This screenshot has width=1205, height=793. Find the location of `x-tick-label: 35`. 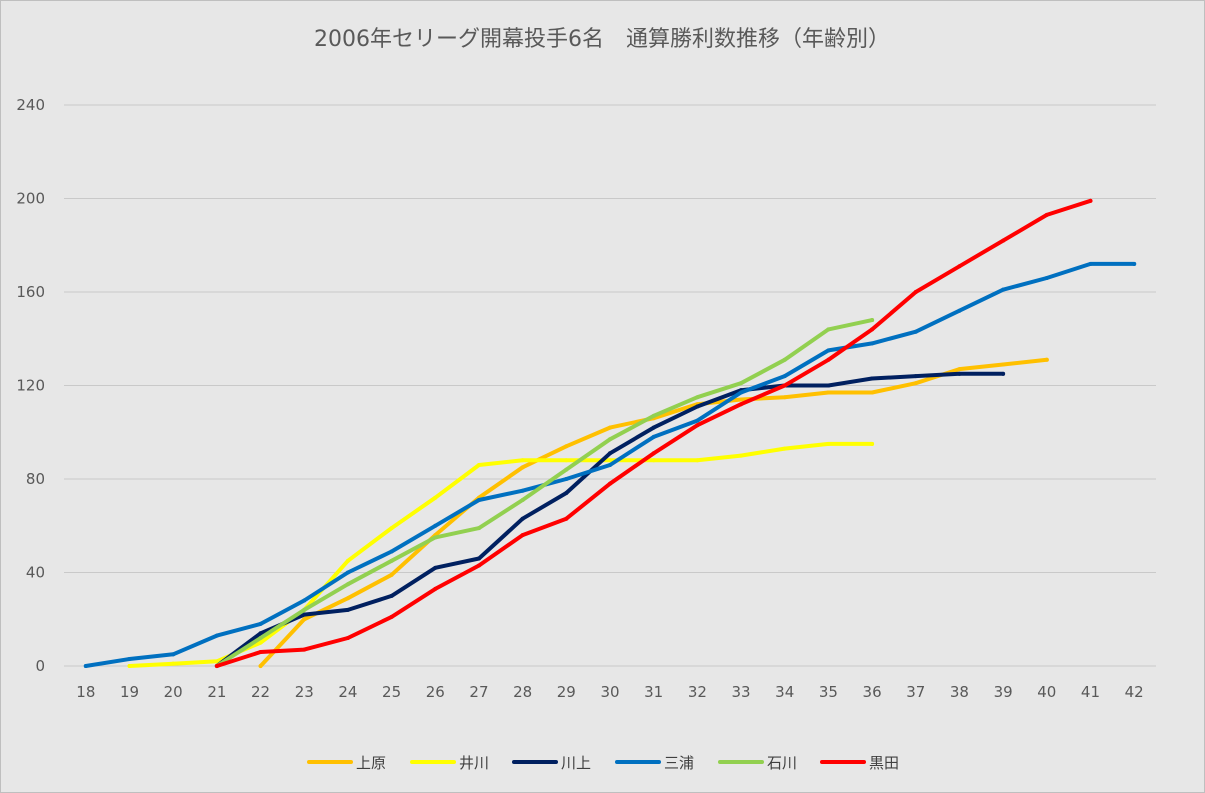

x-tick-label: 35 is located at coordinates (828, 692).